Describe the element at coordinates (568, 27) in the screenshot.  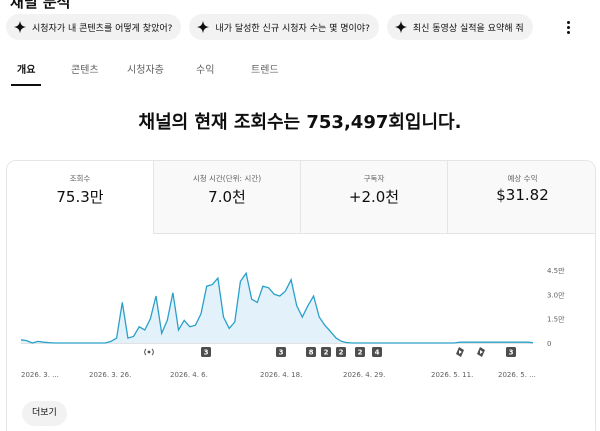
I see `more-vert-icon` at that location.